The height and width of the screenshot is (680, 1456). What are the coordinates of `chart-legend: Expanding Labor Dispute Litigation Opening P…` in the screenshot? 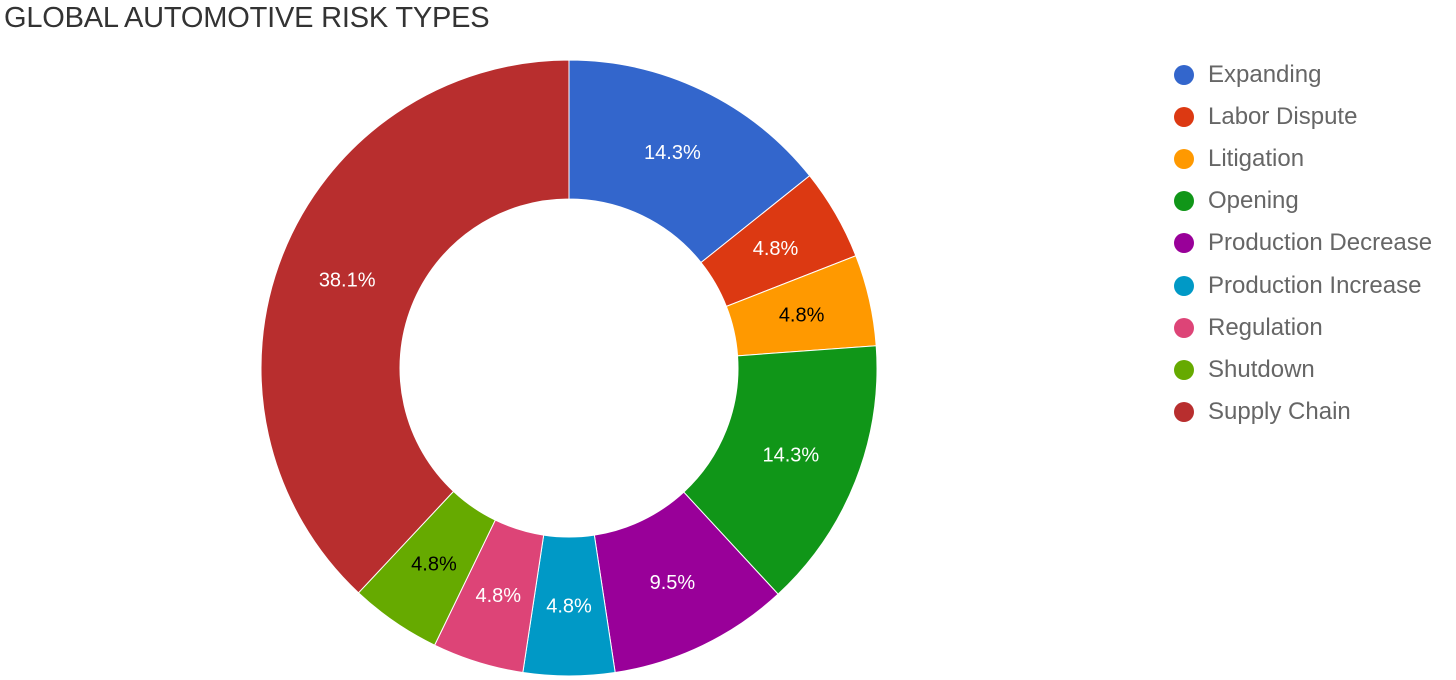 It's located at (1303, 243).